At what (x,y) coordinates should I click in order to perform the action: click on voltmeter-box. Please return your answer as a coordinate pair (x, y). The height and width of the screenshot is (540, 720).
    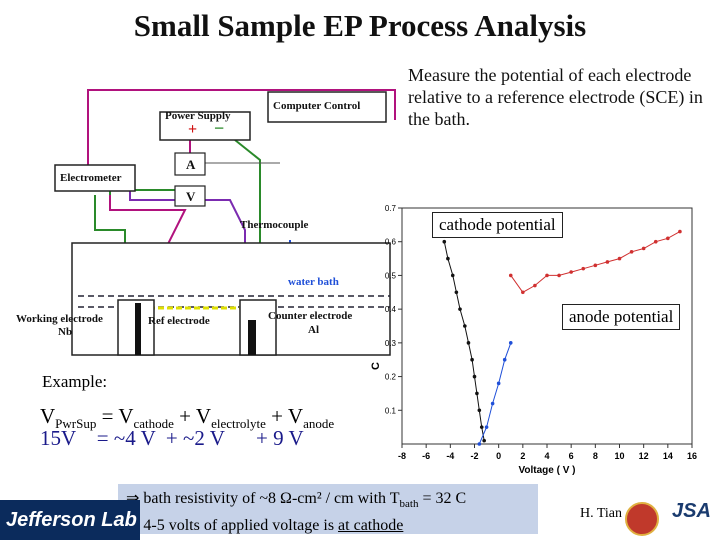
    Looking at the image, I should click on (190, 196).